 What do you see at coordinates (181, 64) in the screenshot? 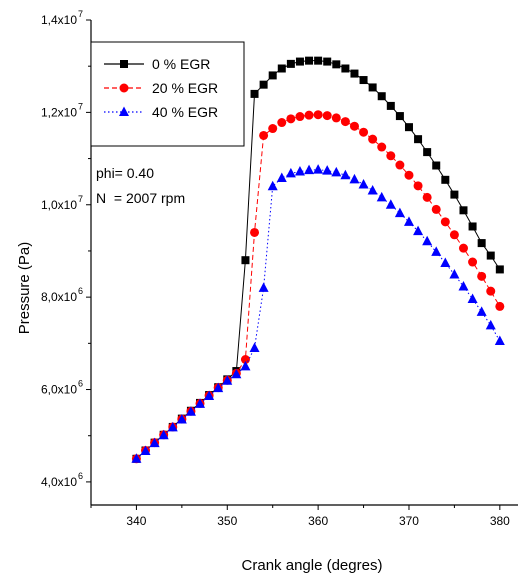
I see `legend-label-0: 0 % EGR` at bounding box center [181, 64].